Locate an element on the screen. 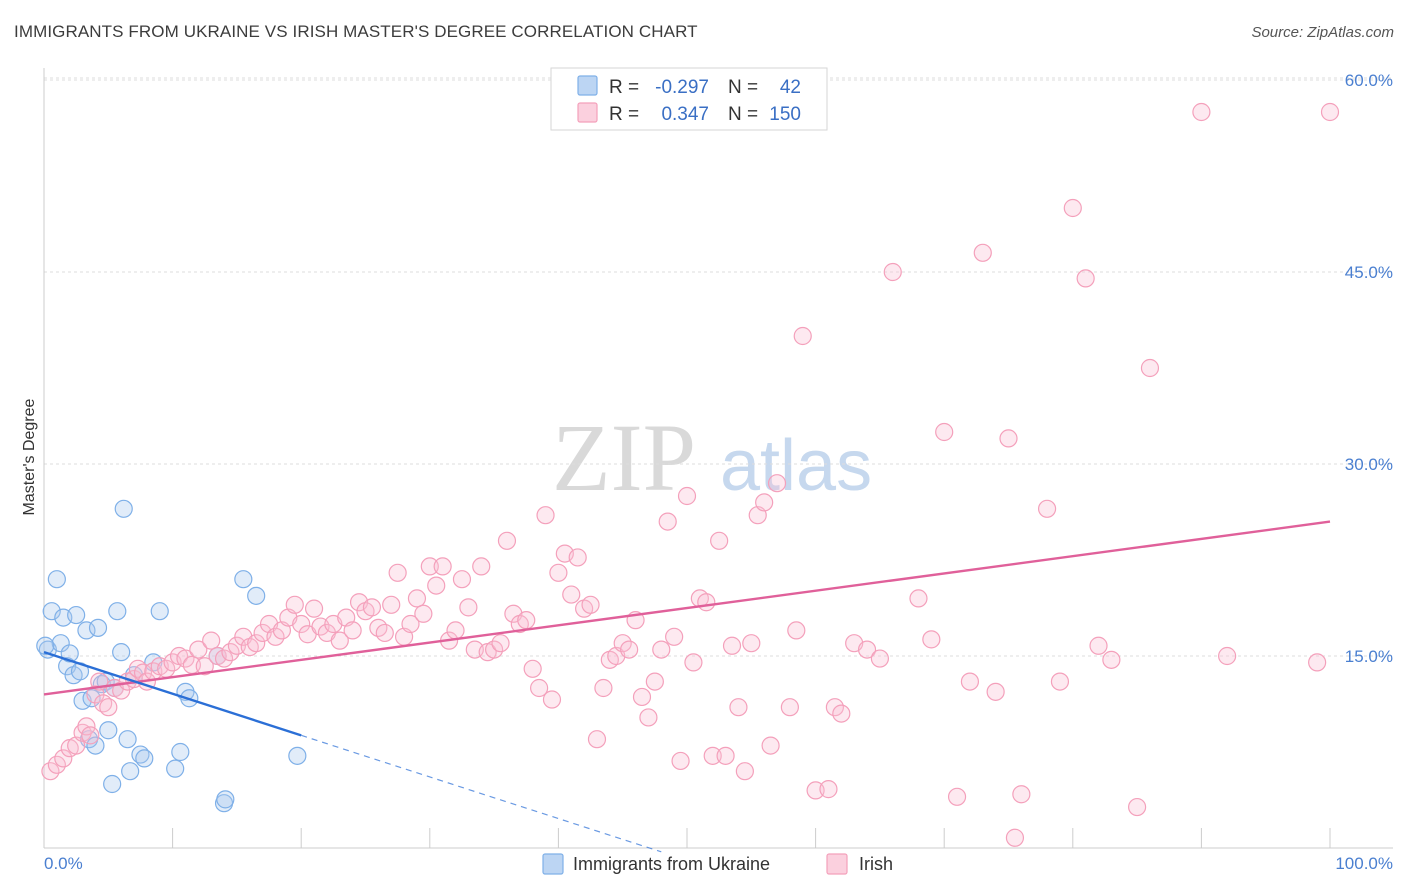 Image resolution: width=1406 pixels, height=892 pixels. y-tick-label: 15.0% is located at coordinates (1369, 656).